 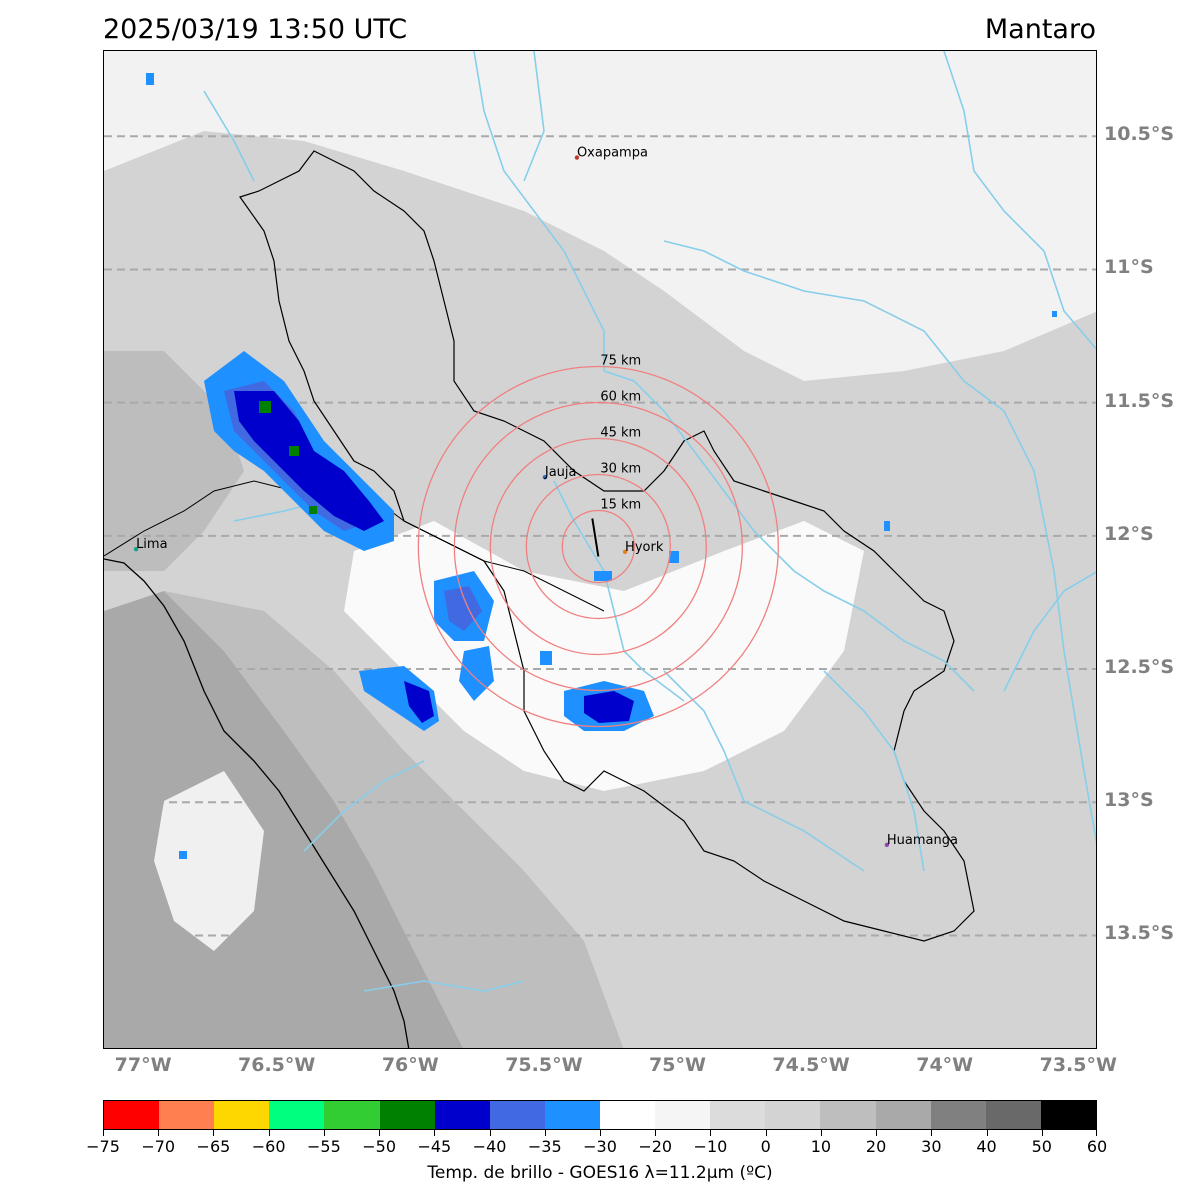 What do you see at coordinates (600, 1173) in the screenshot?
I see `colorbar-title: Temp. de brillo - GOES16 λ=11.2μm (ºC)` at bounding box center [600, 1173].